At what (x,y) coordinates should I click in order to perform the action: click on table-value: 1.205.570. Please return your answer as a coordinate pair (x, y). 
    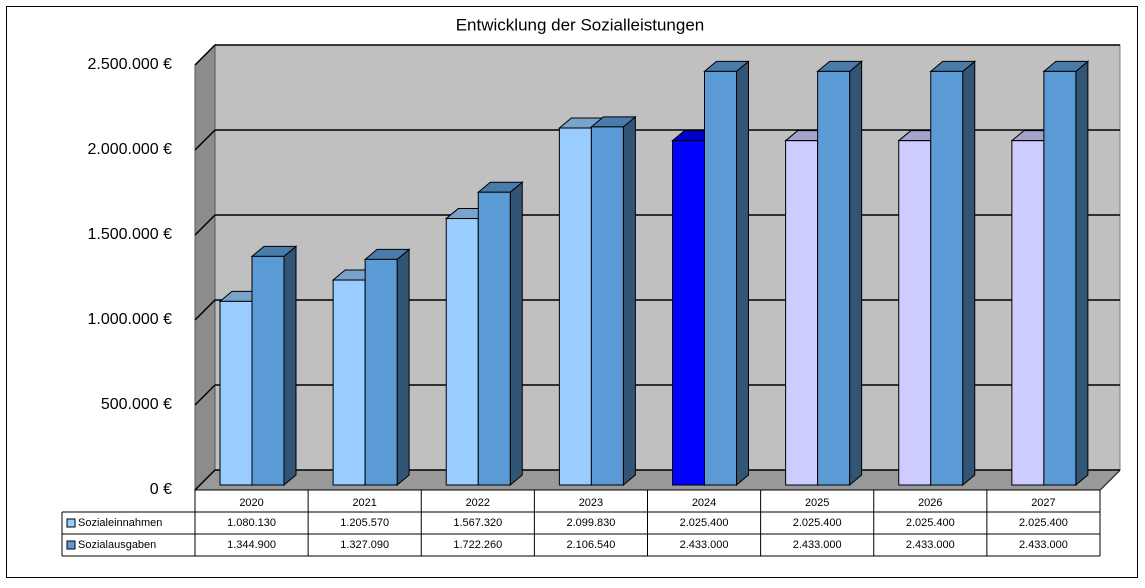
    Looking at the image, I should click on (364, 523).